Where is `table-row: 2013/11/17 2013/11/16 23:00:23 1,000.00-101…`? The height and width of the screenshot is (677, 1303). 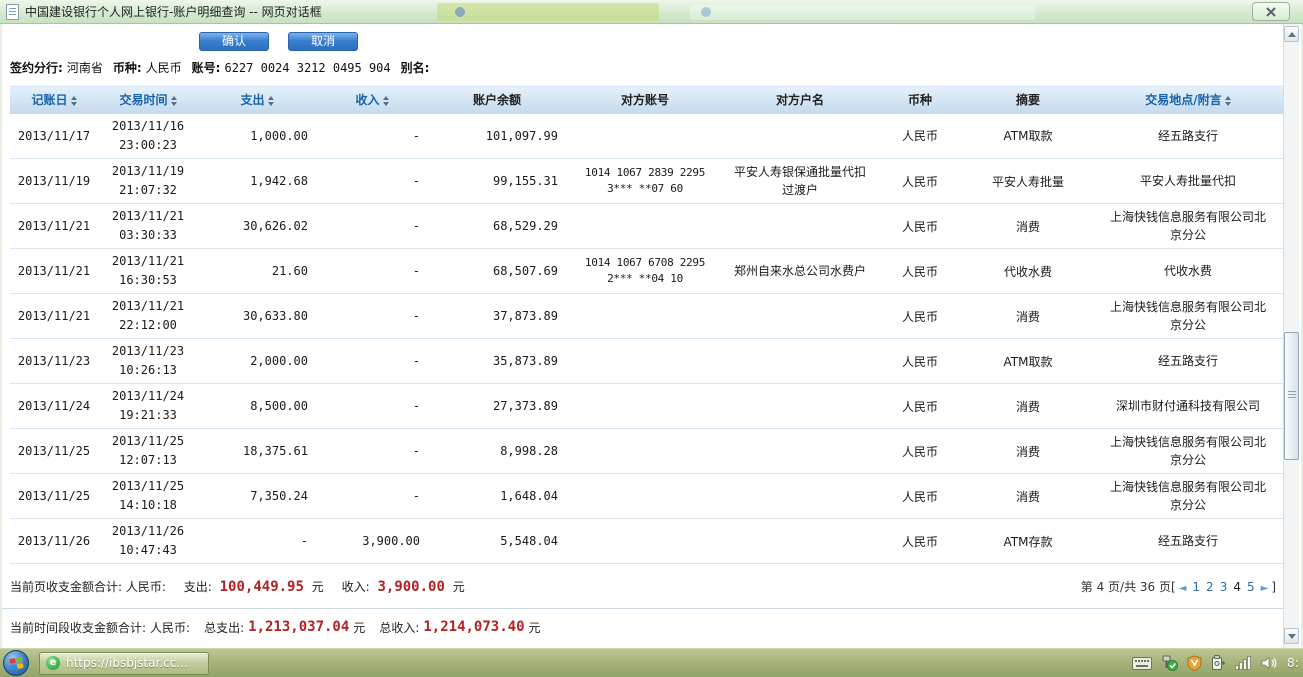
table-row: 2013/11/17 2013/11/16 23:00:23 1,000.00-101… is located at coordinates (647, 136).